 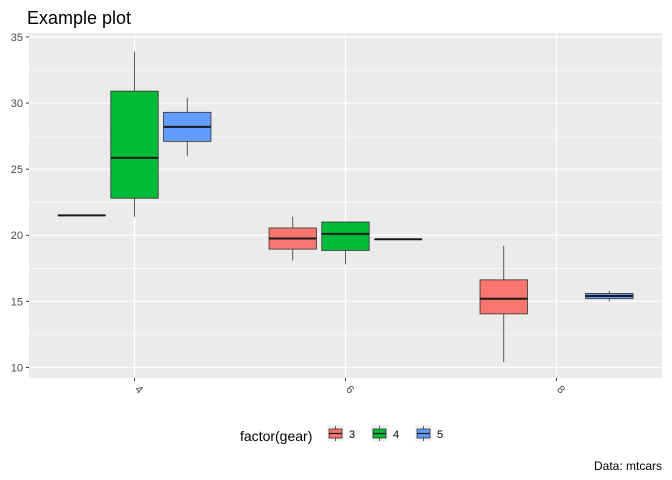 What do you see at coordinates (17, 368) in the screenshot?
I see `y-tick-label: 10` at bounding box center [17, 368].